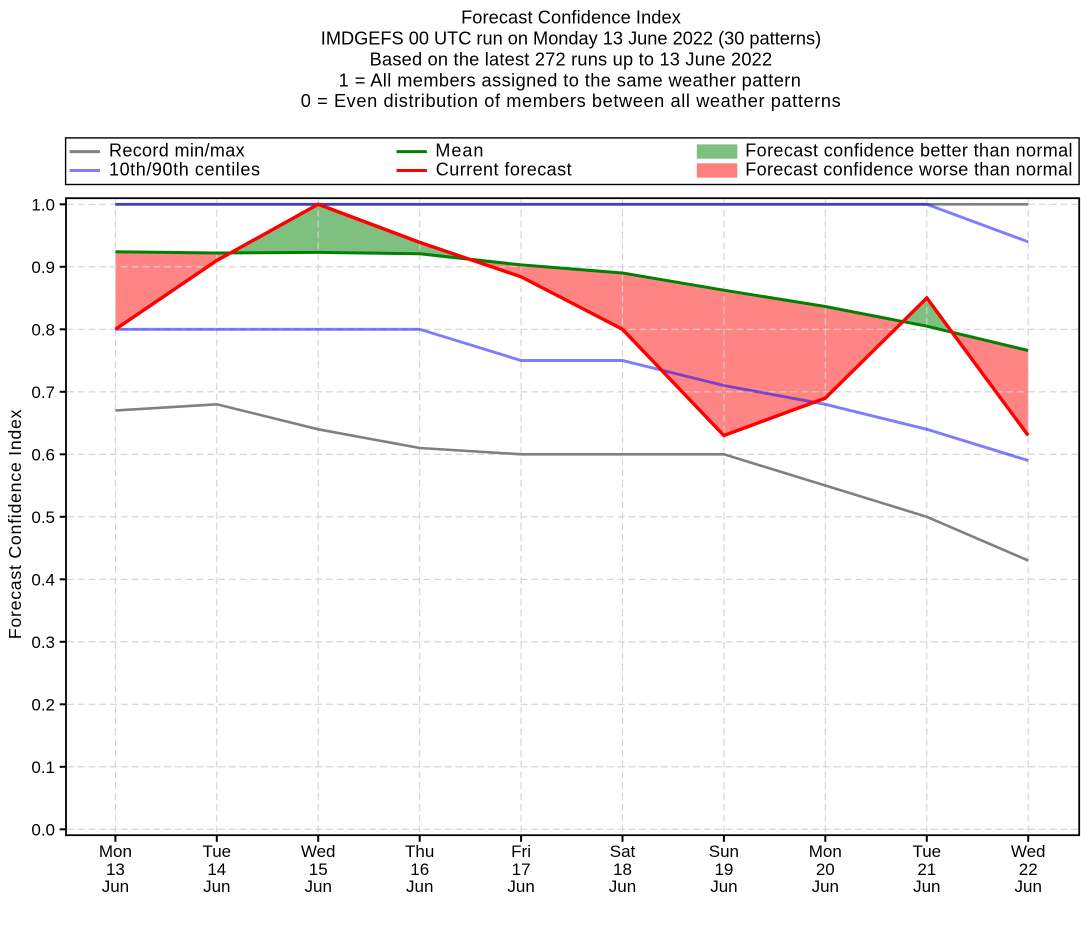  I want to click on svg-text: Fri, so click(521, 851).